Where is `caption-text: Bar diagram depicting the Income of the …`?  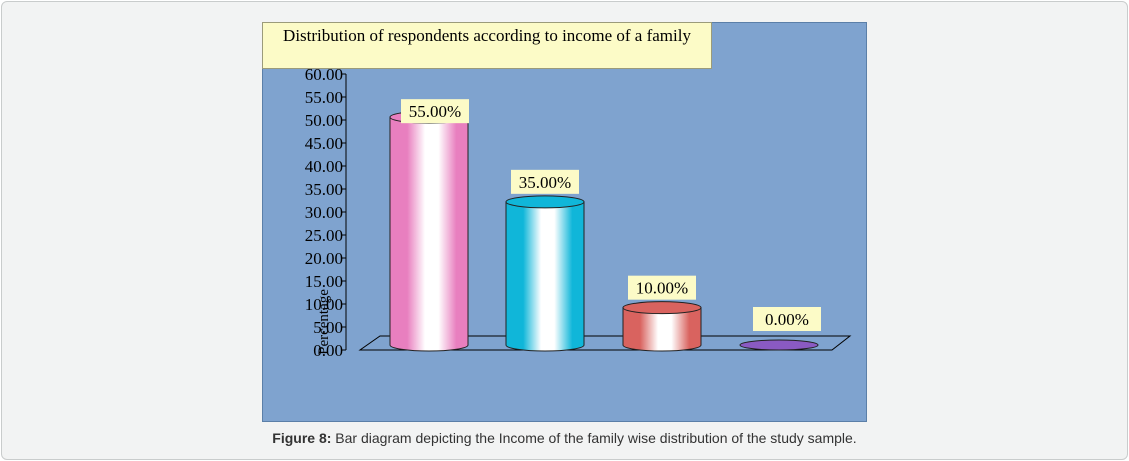
caption-text: Bar diagram depicting the Income of the … is located at coordinates (594, 438).